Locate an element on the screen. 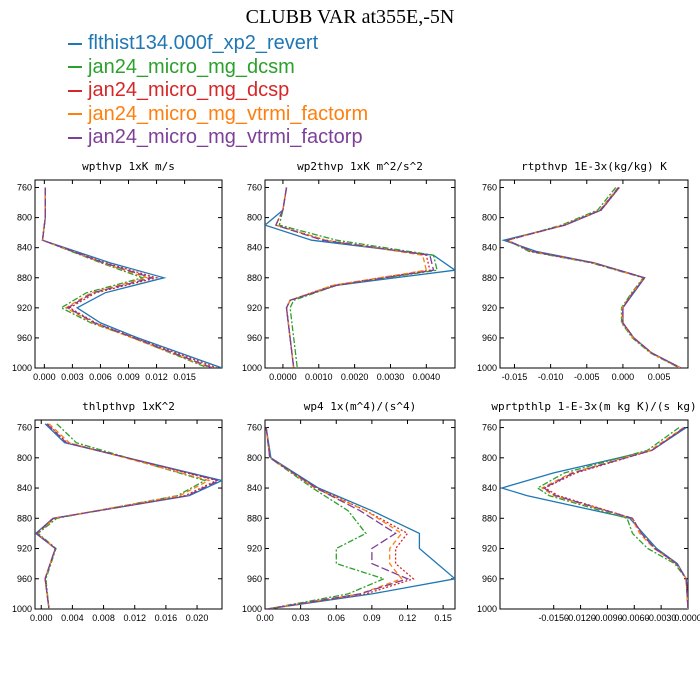  ytick-label-5-6: 1000 is located at coordinates (487, 609).